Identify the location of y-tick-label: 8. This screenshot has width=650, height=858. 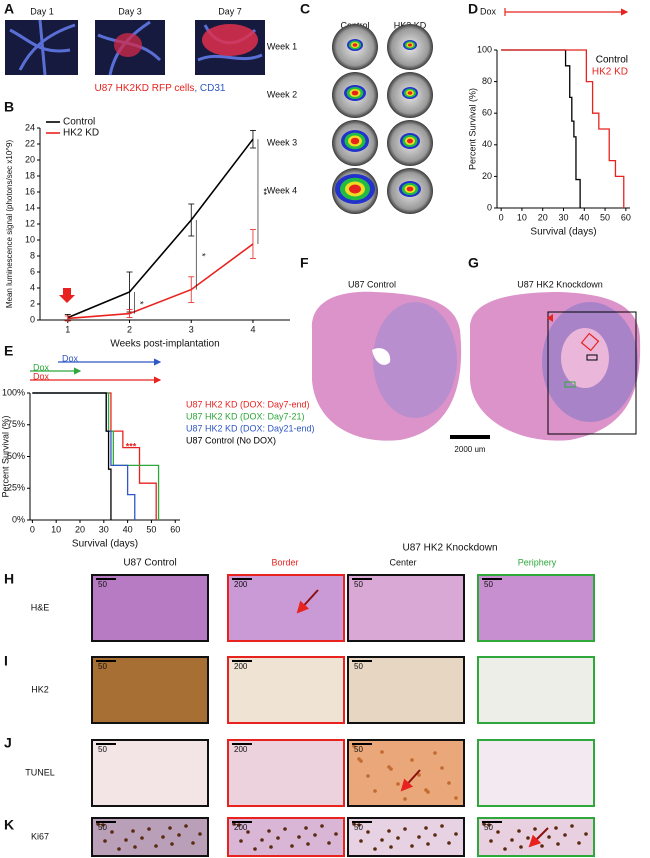
(32, 255).